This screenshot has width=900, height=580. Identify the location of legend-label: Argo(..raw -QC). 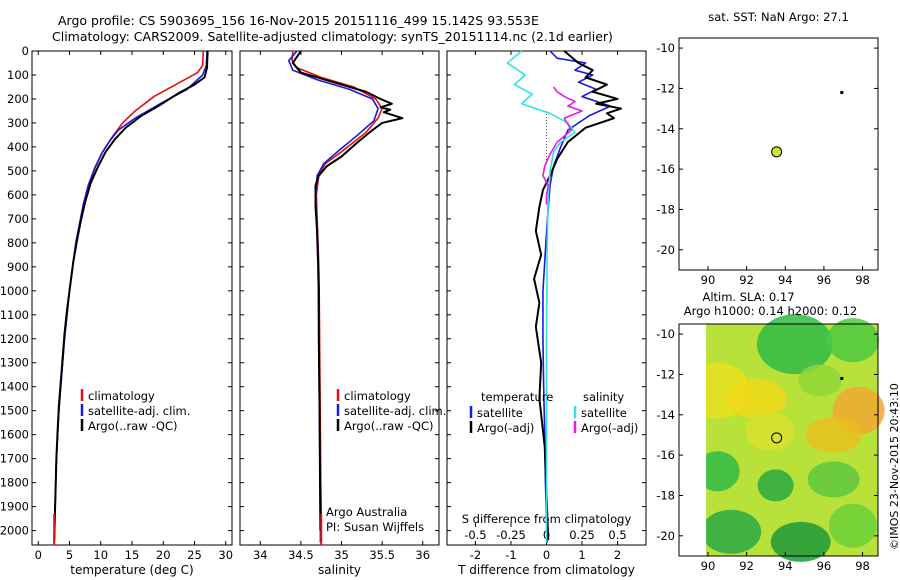
(389, 426).